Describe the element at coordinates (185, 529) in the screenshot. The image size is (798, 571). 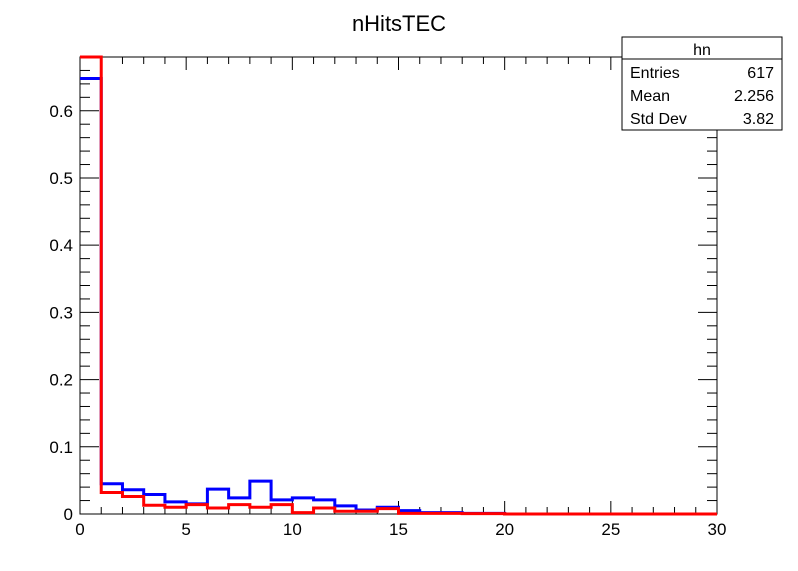
I see `x-tick-label: 5` at that location.